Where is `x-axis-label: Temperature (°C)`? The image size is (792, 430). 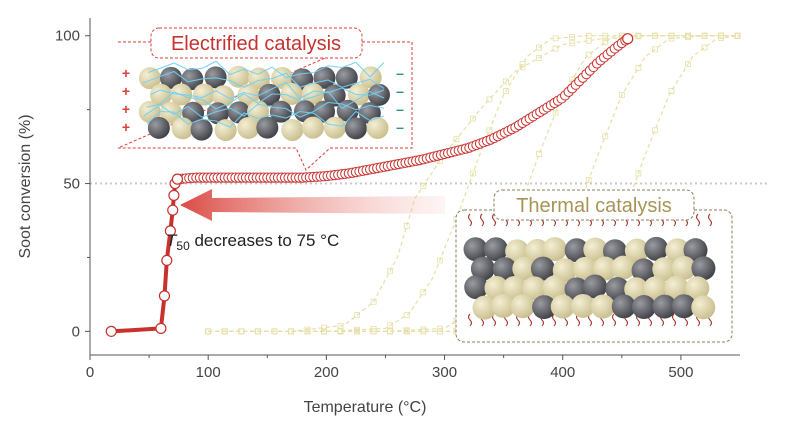 x-axis-label: Temperature (°C) is located at coordinates (365, 407).